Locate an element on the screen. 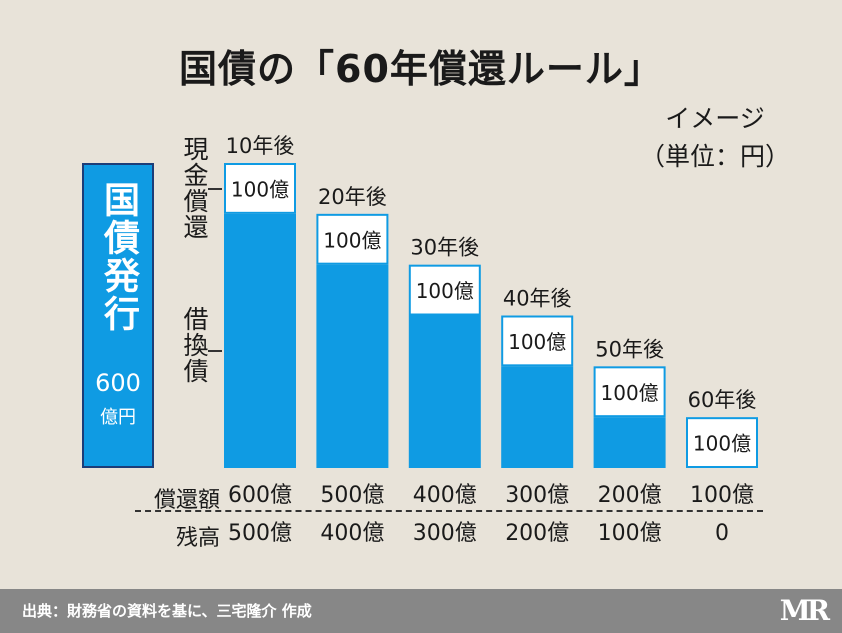 This screenshot has width=842, height=633. dotted-divider is located at coordinates (449, 511).